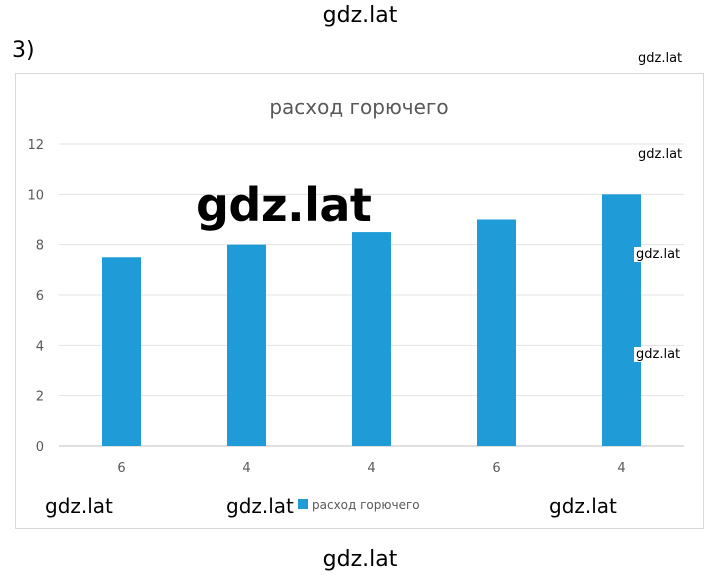 The height and width of the screenshot is (578, 720). I want to click on watermark-small-2: gdz.lat, so click(660, 154).